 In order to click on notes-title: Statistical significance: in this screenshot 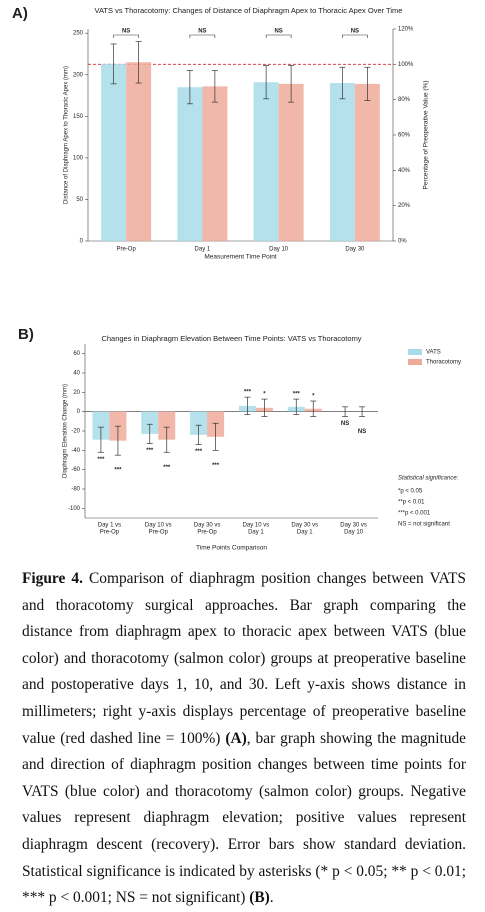, I will do `click(428, 479)`.